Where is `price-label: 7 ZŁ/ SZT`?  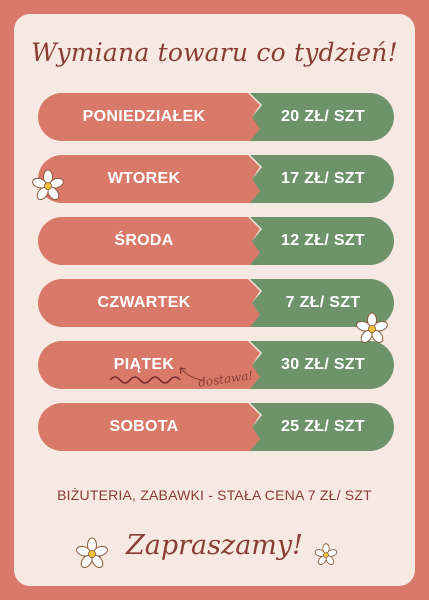 price-label: 7 ZŁ/ SZT is located at coordinates (323, 302).